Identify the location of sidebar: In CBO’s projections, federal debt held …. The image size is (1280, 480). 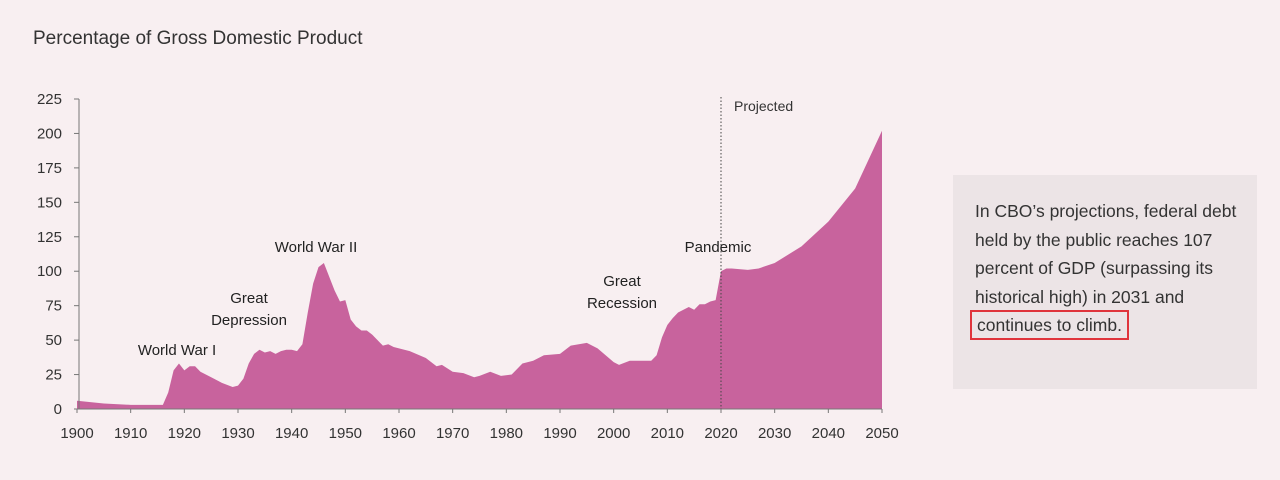
(1105, 282).